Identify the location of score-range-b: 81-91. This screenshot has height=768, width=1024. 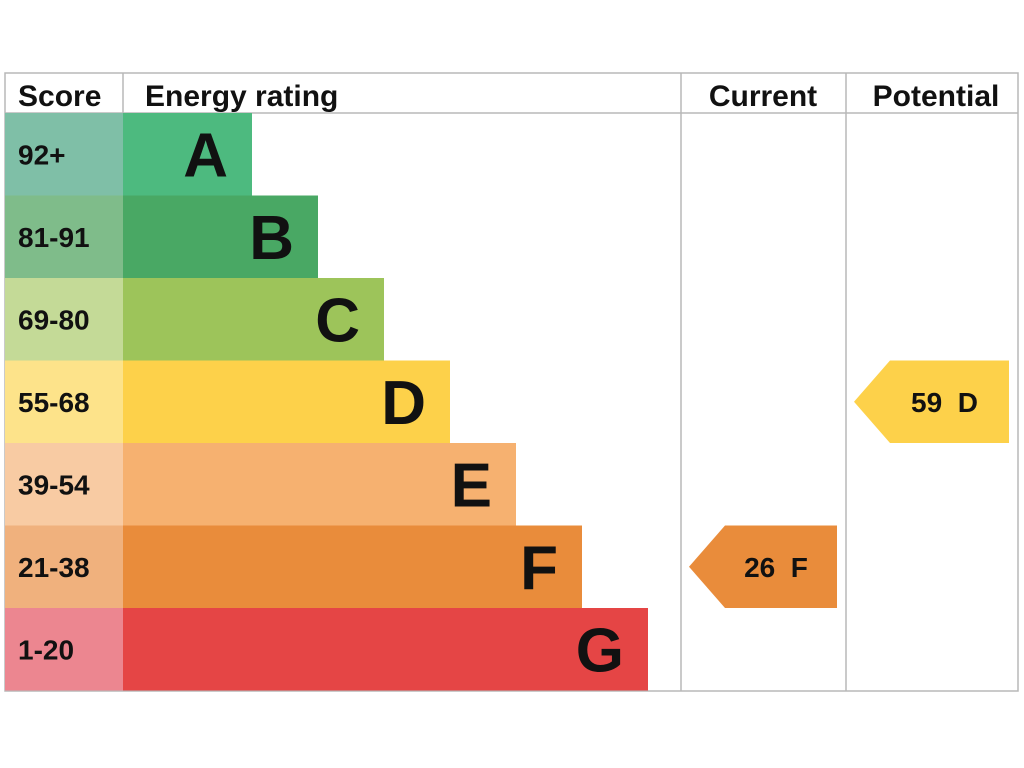
(54, 237).